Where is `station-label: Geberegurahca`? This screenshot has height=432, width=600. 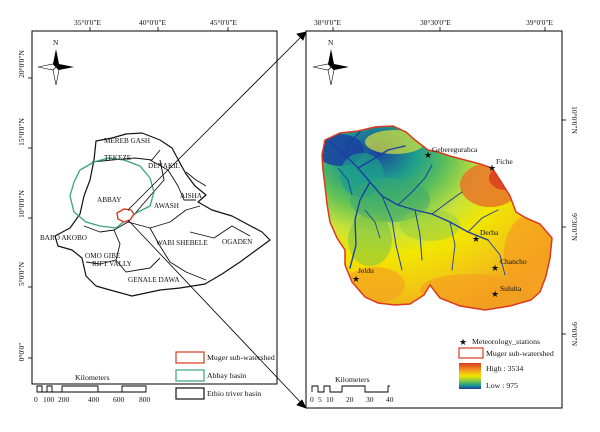
station-label: Geberegurahca is located at coordinates (455, 149).